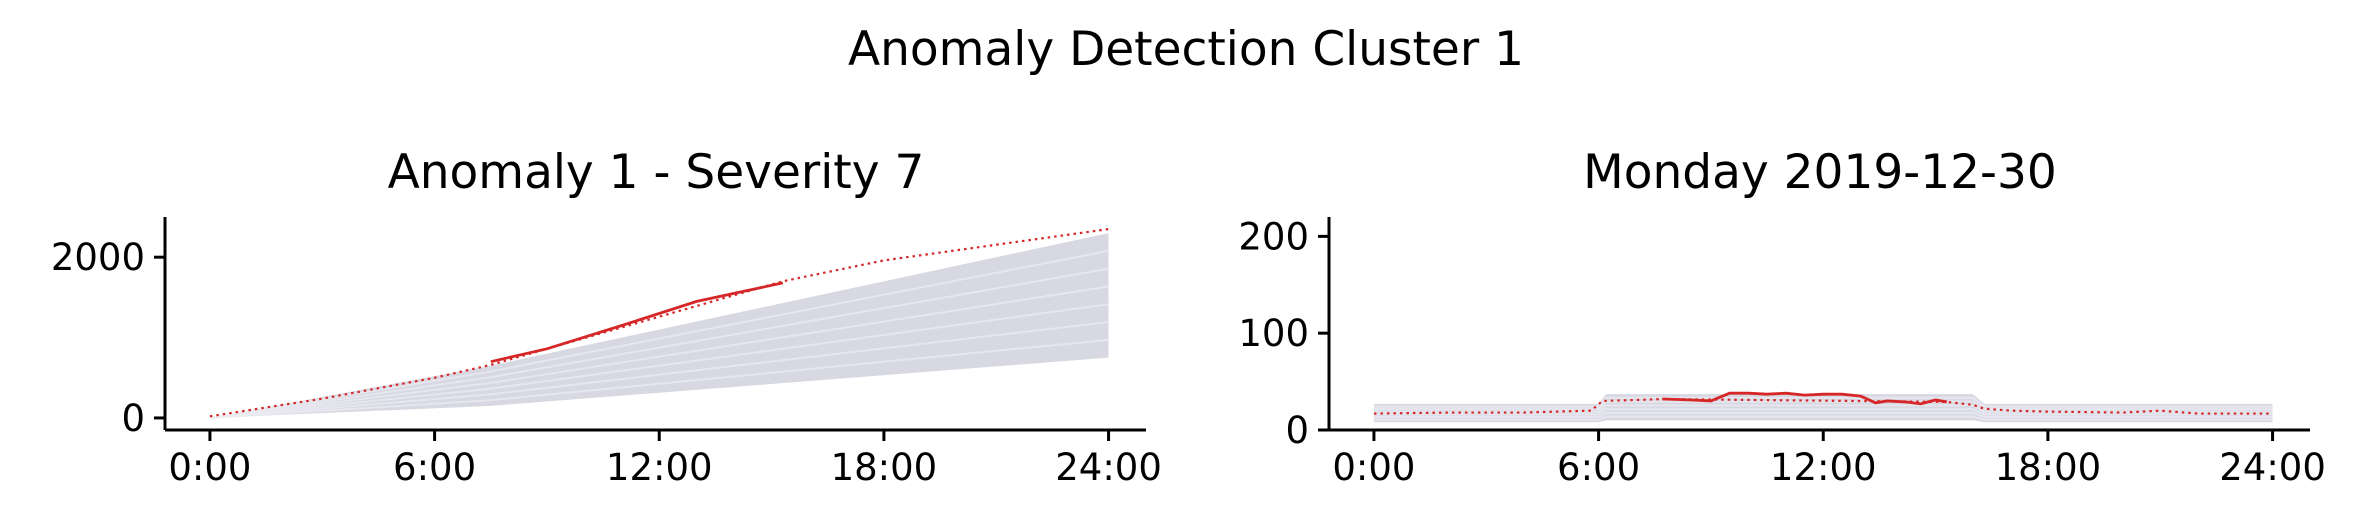 The image size is (2364, 527). What do you see at coordinates (1273, 333) in the screenshot?
I see `y-tick-label: 100` at bounding box center [1273, 333].